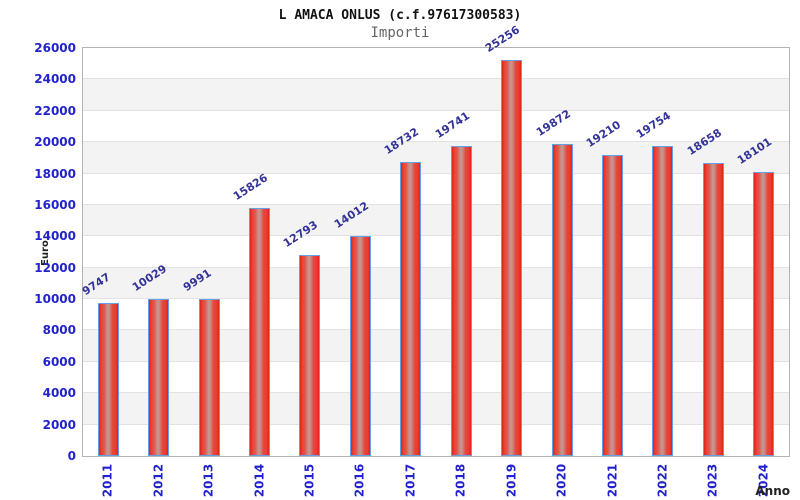 The width and height of the screenshot is (800, 500). I want to click on y-tick-label: 24000, so click(55, 79).